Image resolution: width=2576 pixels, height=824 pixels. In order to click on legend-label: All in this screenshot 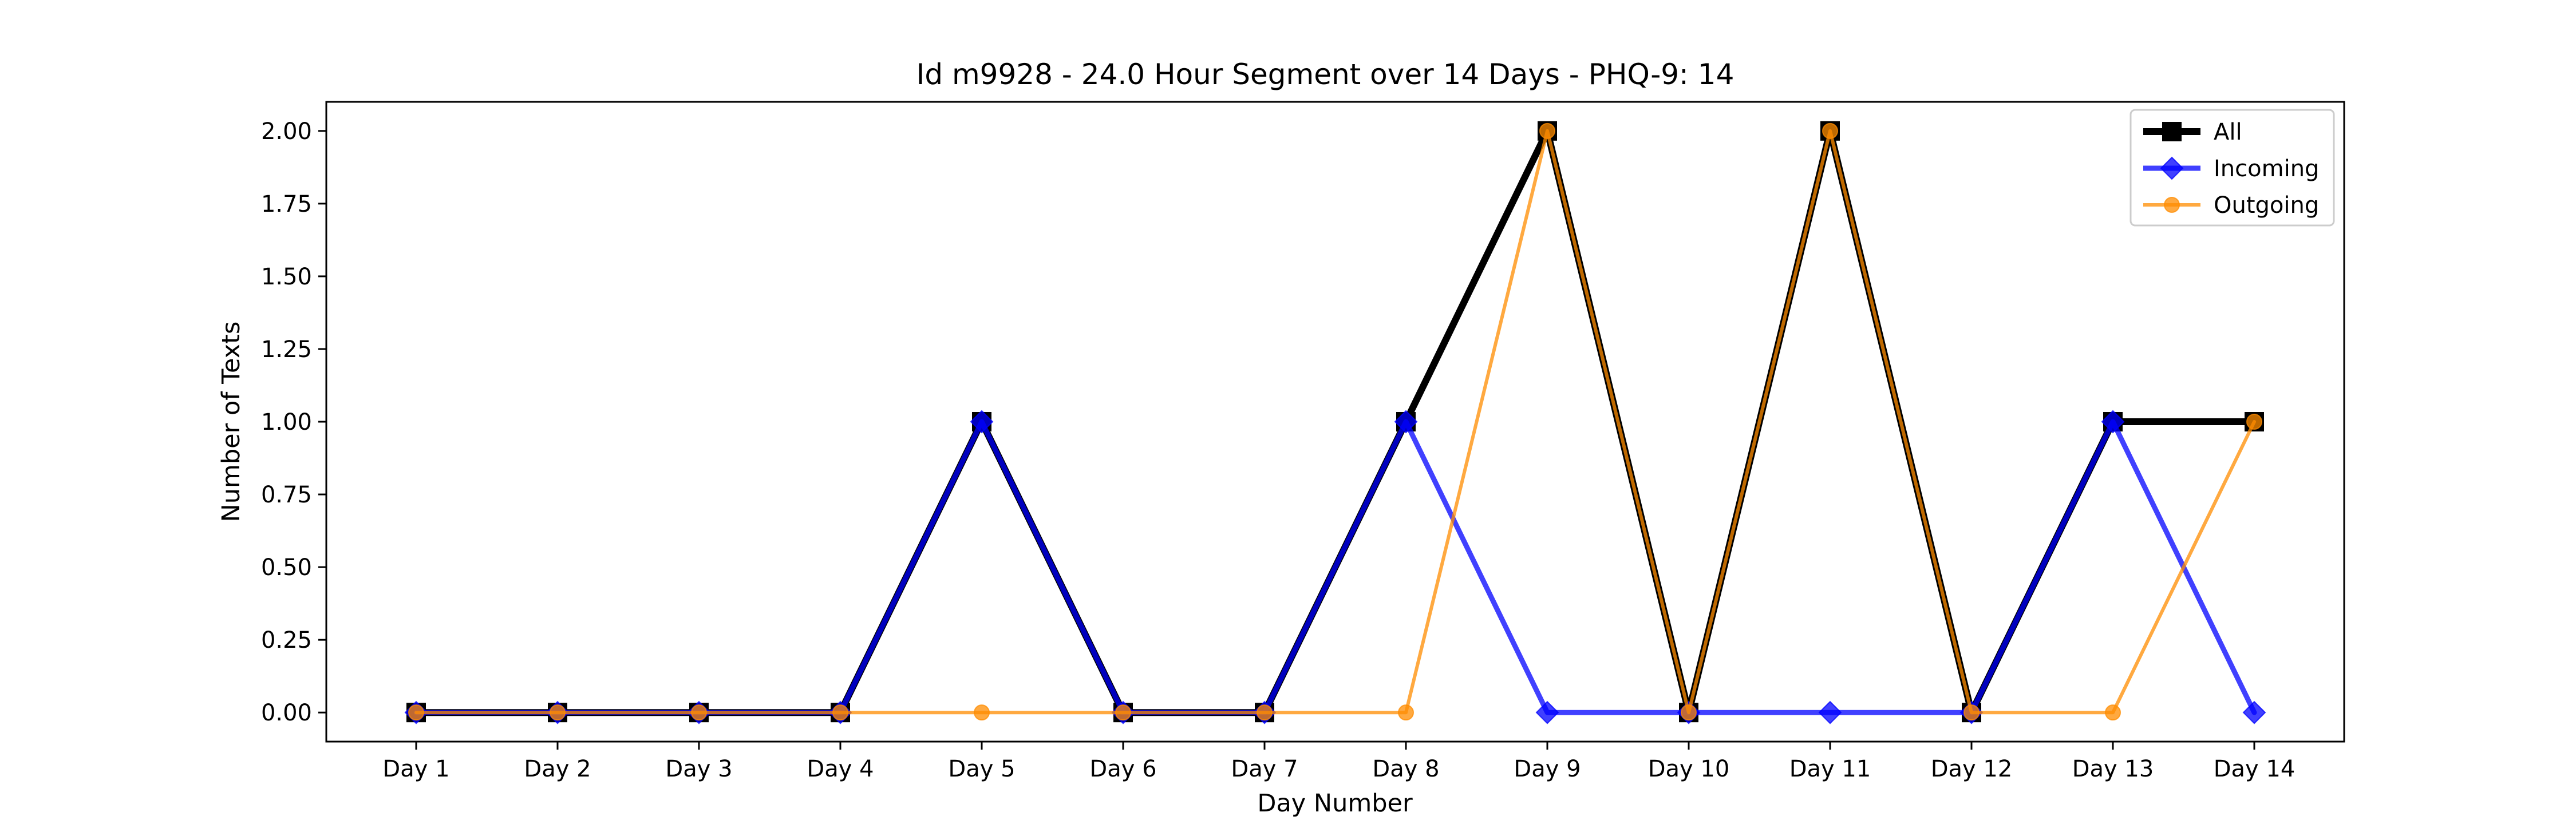, I will do `click(2228, 132)`.